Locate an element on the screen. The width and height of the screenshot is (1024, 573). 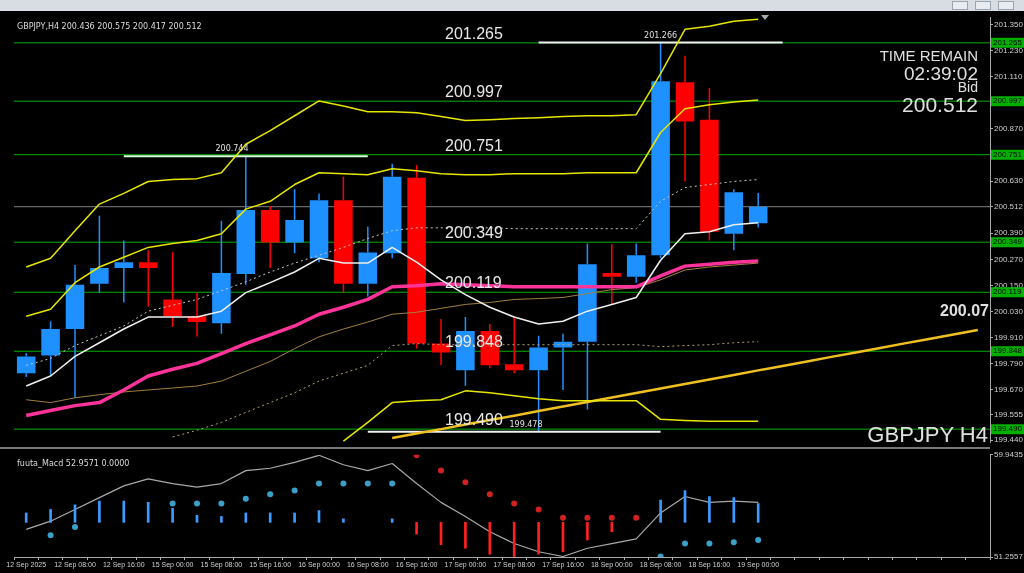
y-tick-label: 199.670 is located at coordinates (1009, 390).